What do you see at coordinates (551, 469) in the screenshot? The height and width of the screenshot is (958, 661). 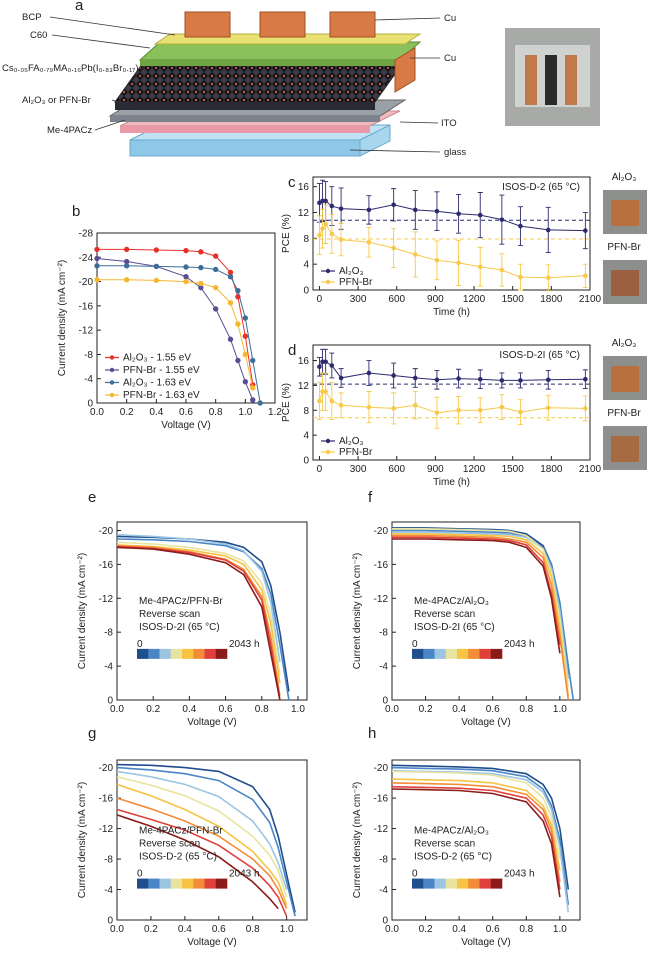 I see `x-tick-label: 1800` at bounding box center [551, 469].